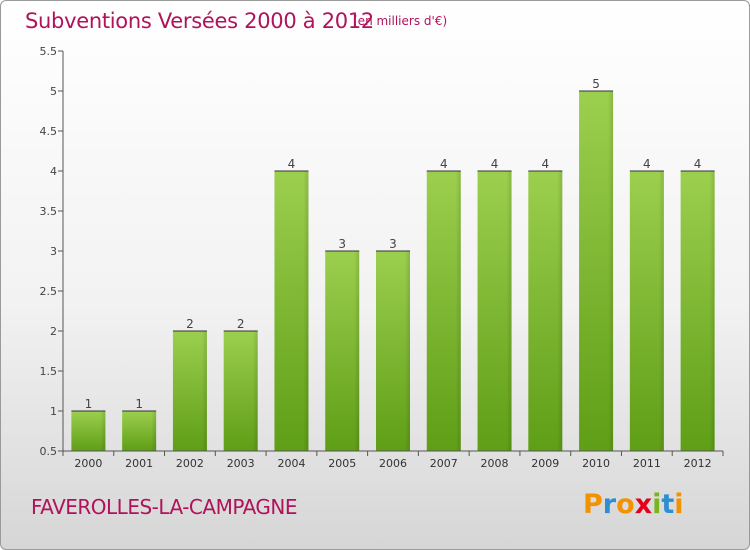 This screenshot has width=750, height=550. Describe the element at coordinates (164, 507) in the screenshot. I see `commune-name: FAVEROLLES-LA-CAMPAGNE` at that location.